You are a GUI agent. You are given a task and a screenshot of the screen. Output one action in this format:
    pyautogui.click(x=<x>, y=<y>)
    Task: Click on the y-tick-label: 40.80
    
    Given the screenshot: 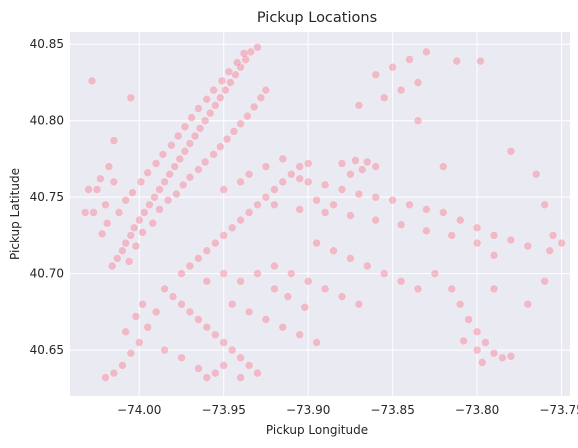 What is the action you would take?
    pyautogui.click(x=47, y=121)
    